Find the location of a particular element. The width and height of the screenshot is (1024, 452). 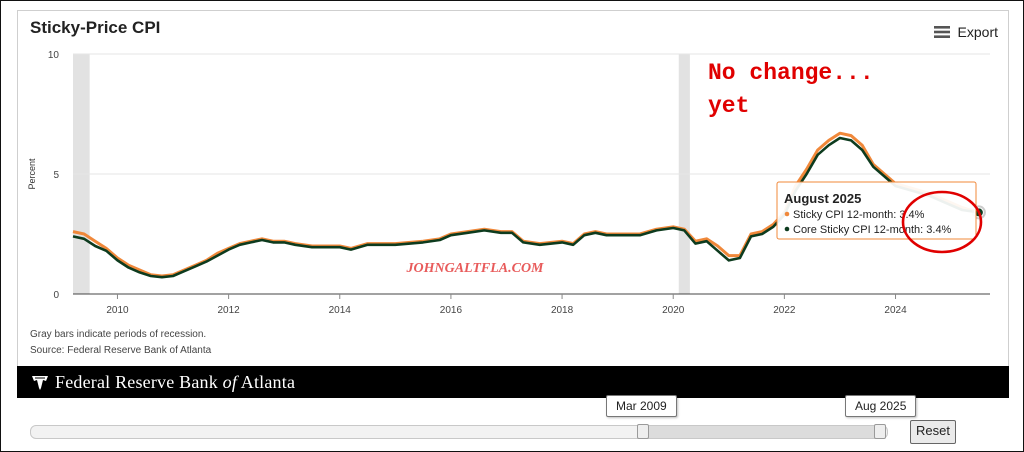

export-label: Export is located at coordinates (977, 32).